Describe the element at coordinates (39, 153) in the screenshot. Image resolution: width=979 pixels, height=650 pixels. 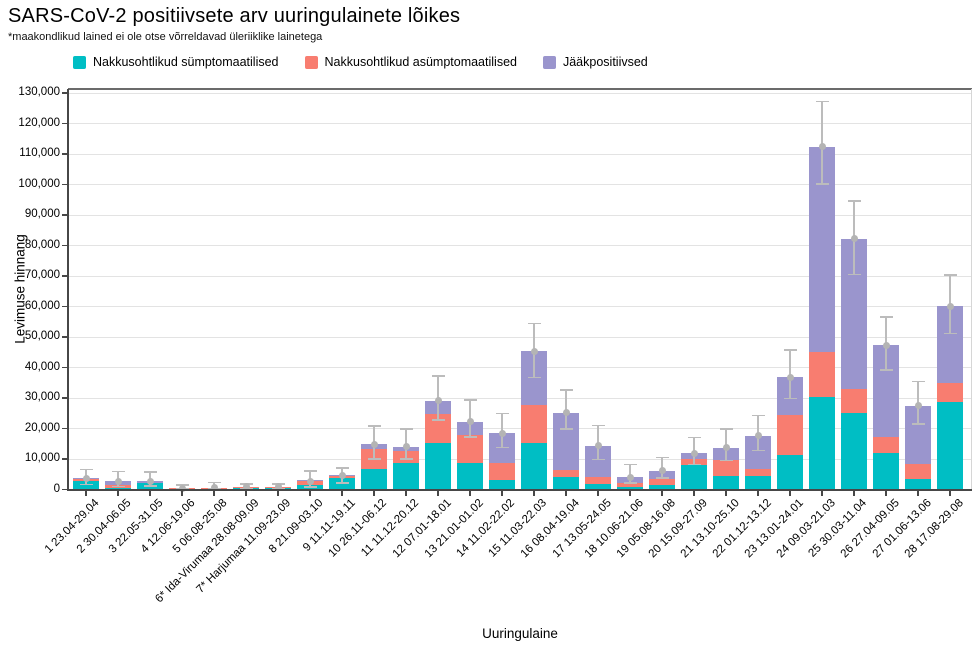
I see `y-tick-label: 110,000` at that location.